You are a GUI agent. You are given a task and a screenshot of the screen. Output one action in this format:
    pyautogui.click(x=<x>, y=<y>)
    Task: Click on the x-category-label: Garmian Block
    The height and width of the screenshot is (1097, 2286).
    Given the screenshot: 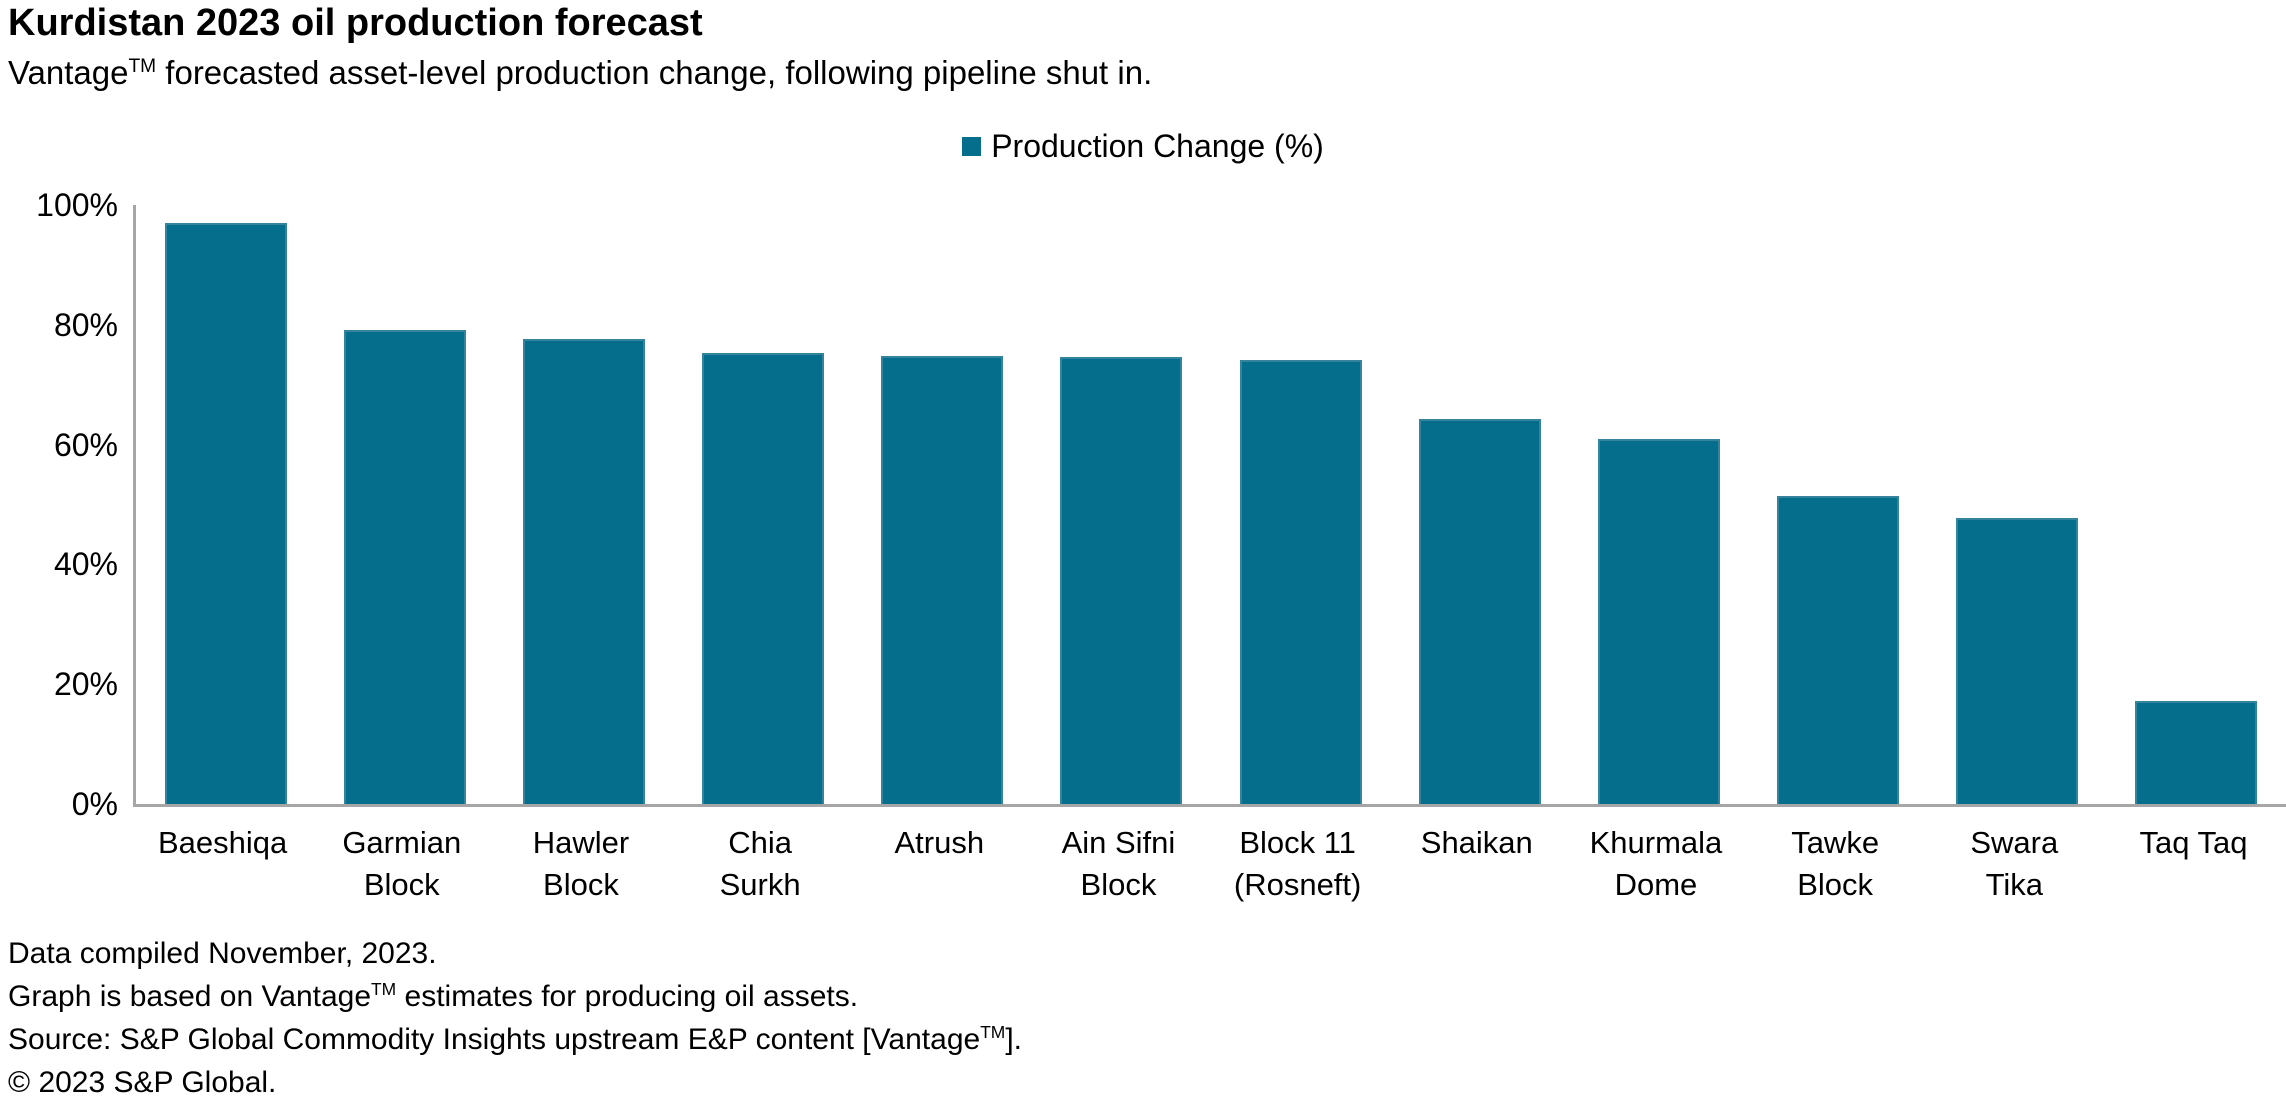 What is the action you would take?
    pyautogui.click(x=402, y=863)
    